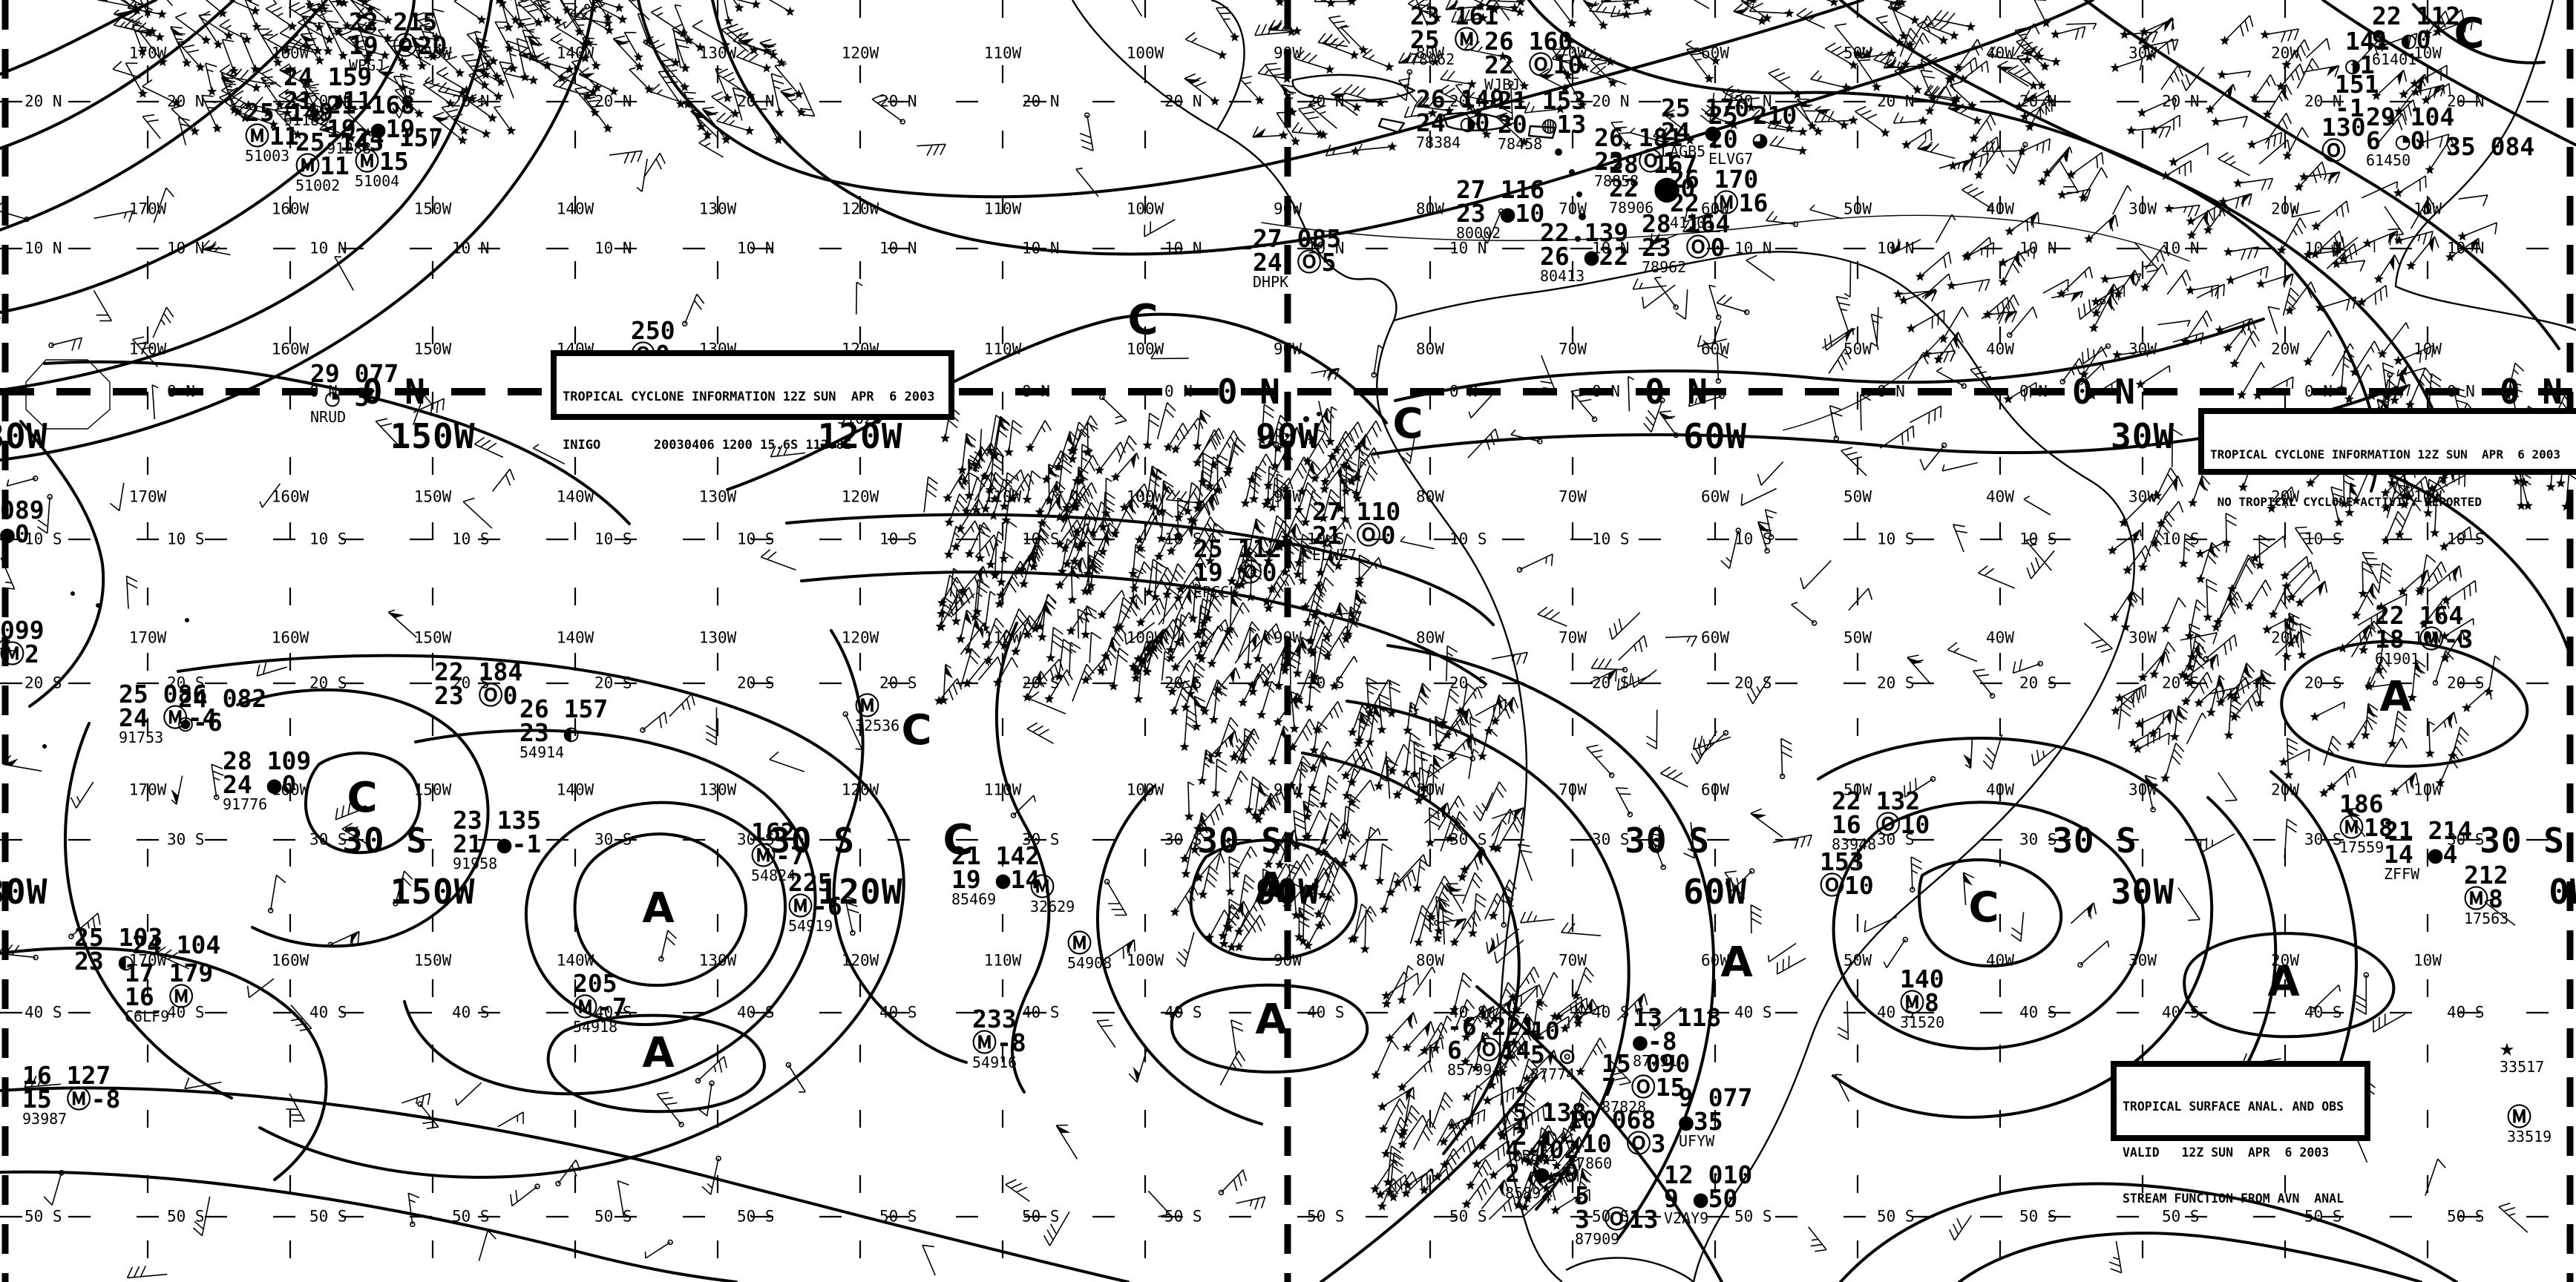 This screenshot has width=2576, height=1282. What do you see at coordinates (1478, 122) in the screenshot?
I see `island-hispaniola` at bounding box center [1478, 122].